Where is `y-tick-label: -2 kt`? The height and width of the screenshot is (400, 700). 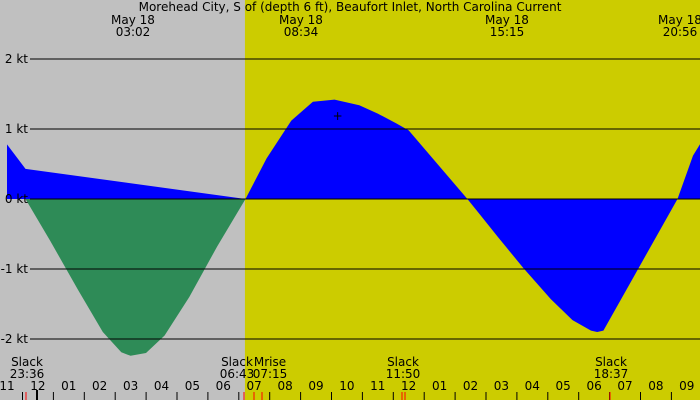
y-tick-label: -2 kt is located at coordinates (15, 339).